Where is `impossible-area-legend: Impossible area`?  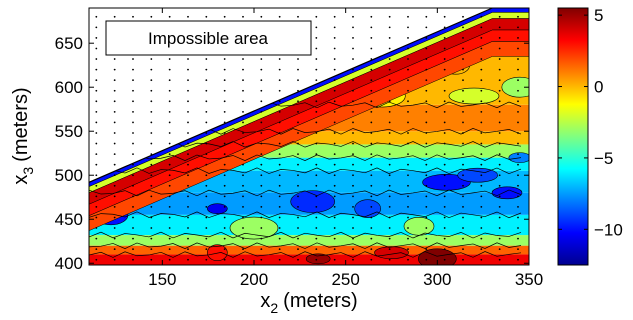 impossible-area-legend: Impossible area is located at coordinates (208, 38).